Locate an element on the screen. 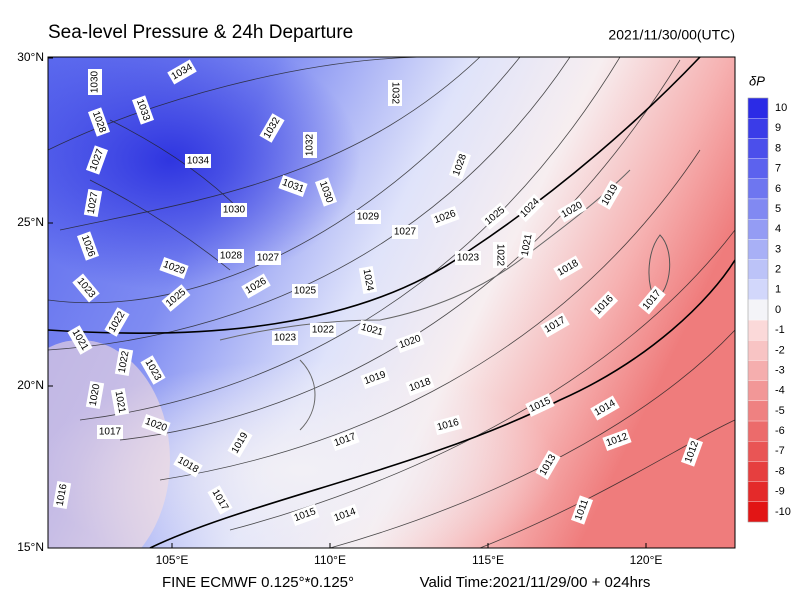 The height and width of the screenshot is (605, 800). valid-time: Valid Time:2021/11/29/00 + 024hrs is located at coordinates (535, 582).